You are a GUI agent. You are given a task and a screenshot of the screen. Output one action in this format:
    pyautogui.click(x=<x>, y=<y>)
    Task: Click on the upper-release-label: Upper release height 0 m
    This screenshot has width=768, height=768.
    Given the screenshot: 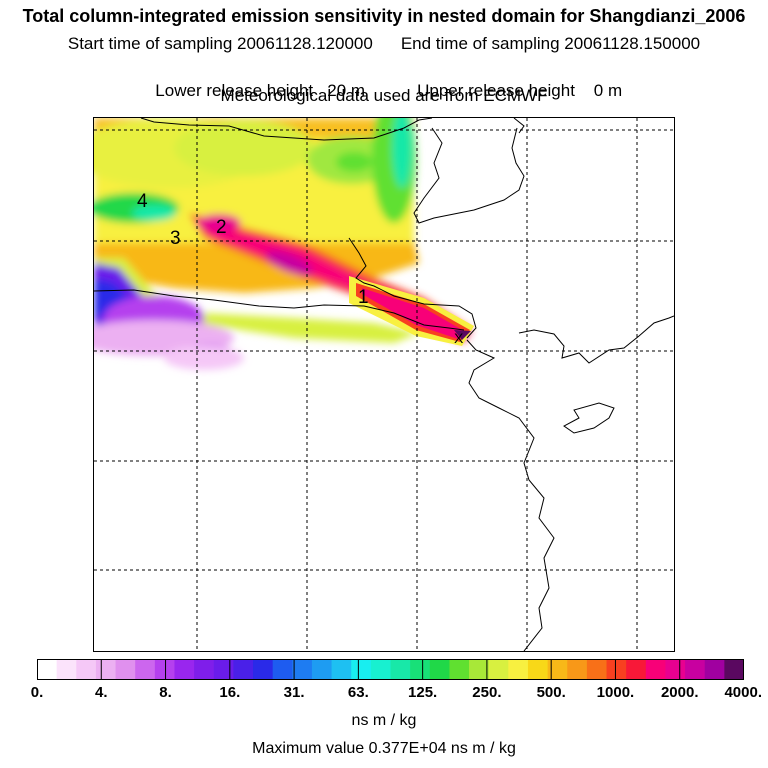 What is the action you would take?
    pyautogui.click(x=520, y=90)
    